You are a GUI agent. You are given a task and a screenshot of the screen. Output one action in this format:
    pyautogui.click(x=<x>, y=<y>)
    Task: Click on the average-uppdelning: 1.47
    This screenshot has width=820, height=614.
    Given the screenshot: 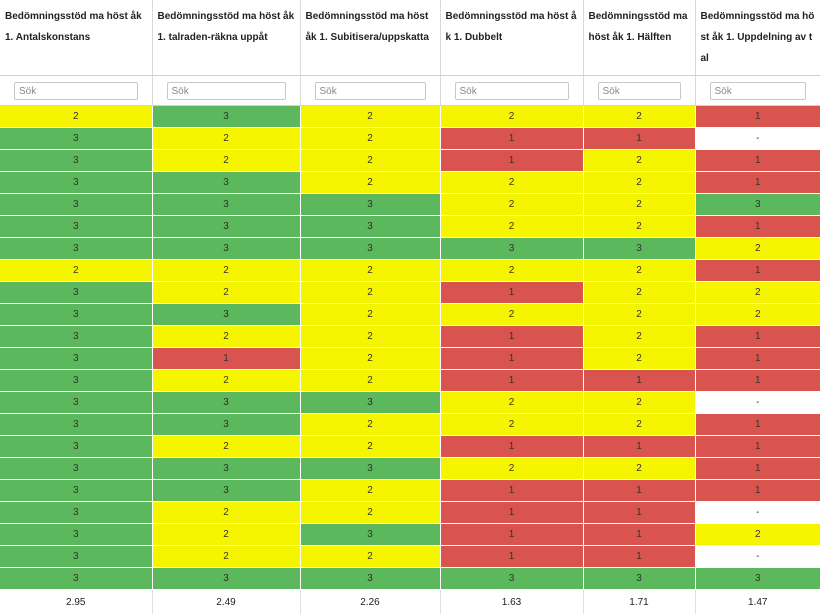 What is the action you would take?
    pyautogui.click(x=757, y=602)
    